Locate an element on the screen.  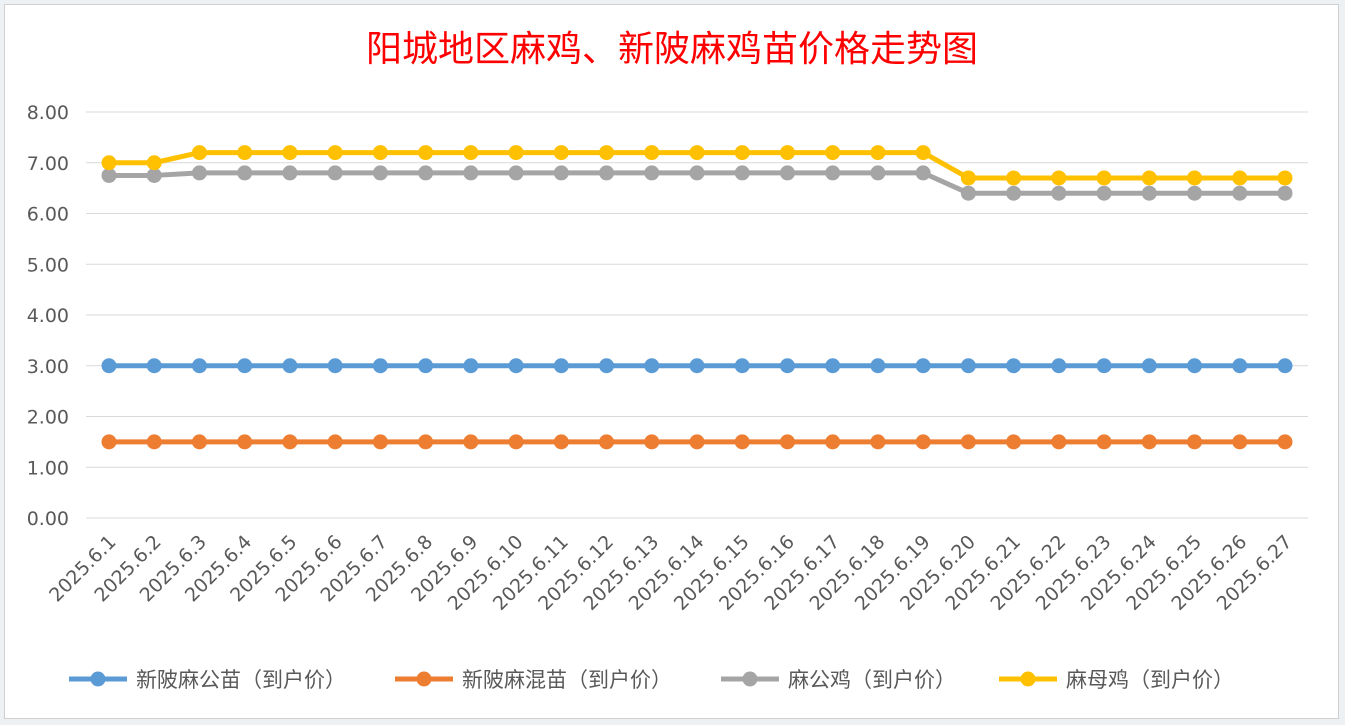
legend-item: 新陂麻混苗（到户价） is located at coordinates (533, 680).